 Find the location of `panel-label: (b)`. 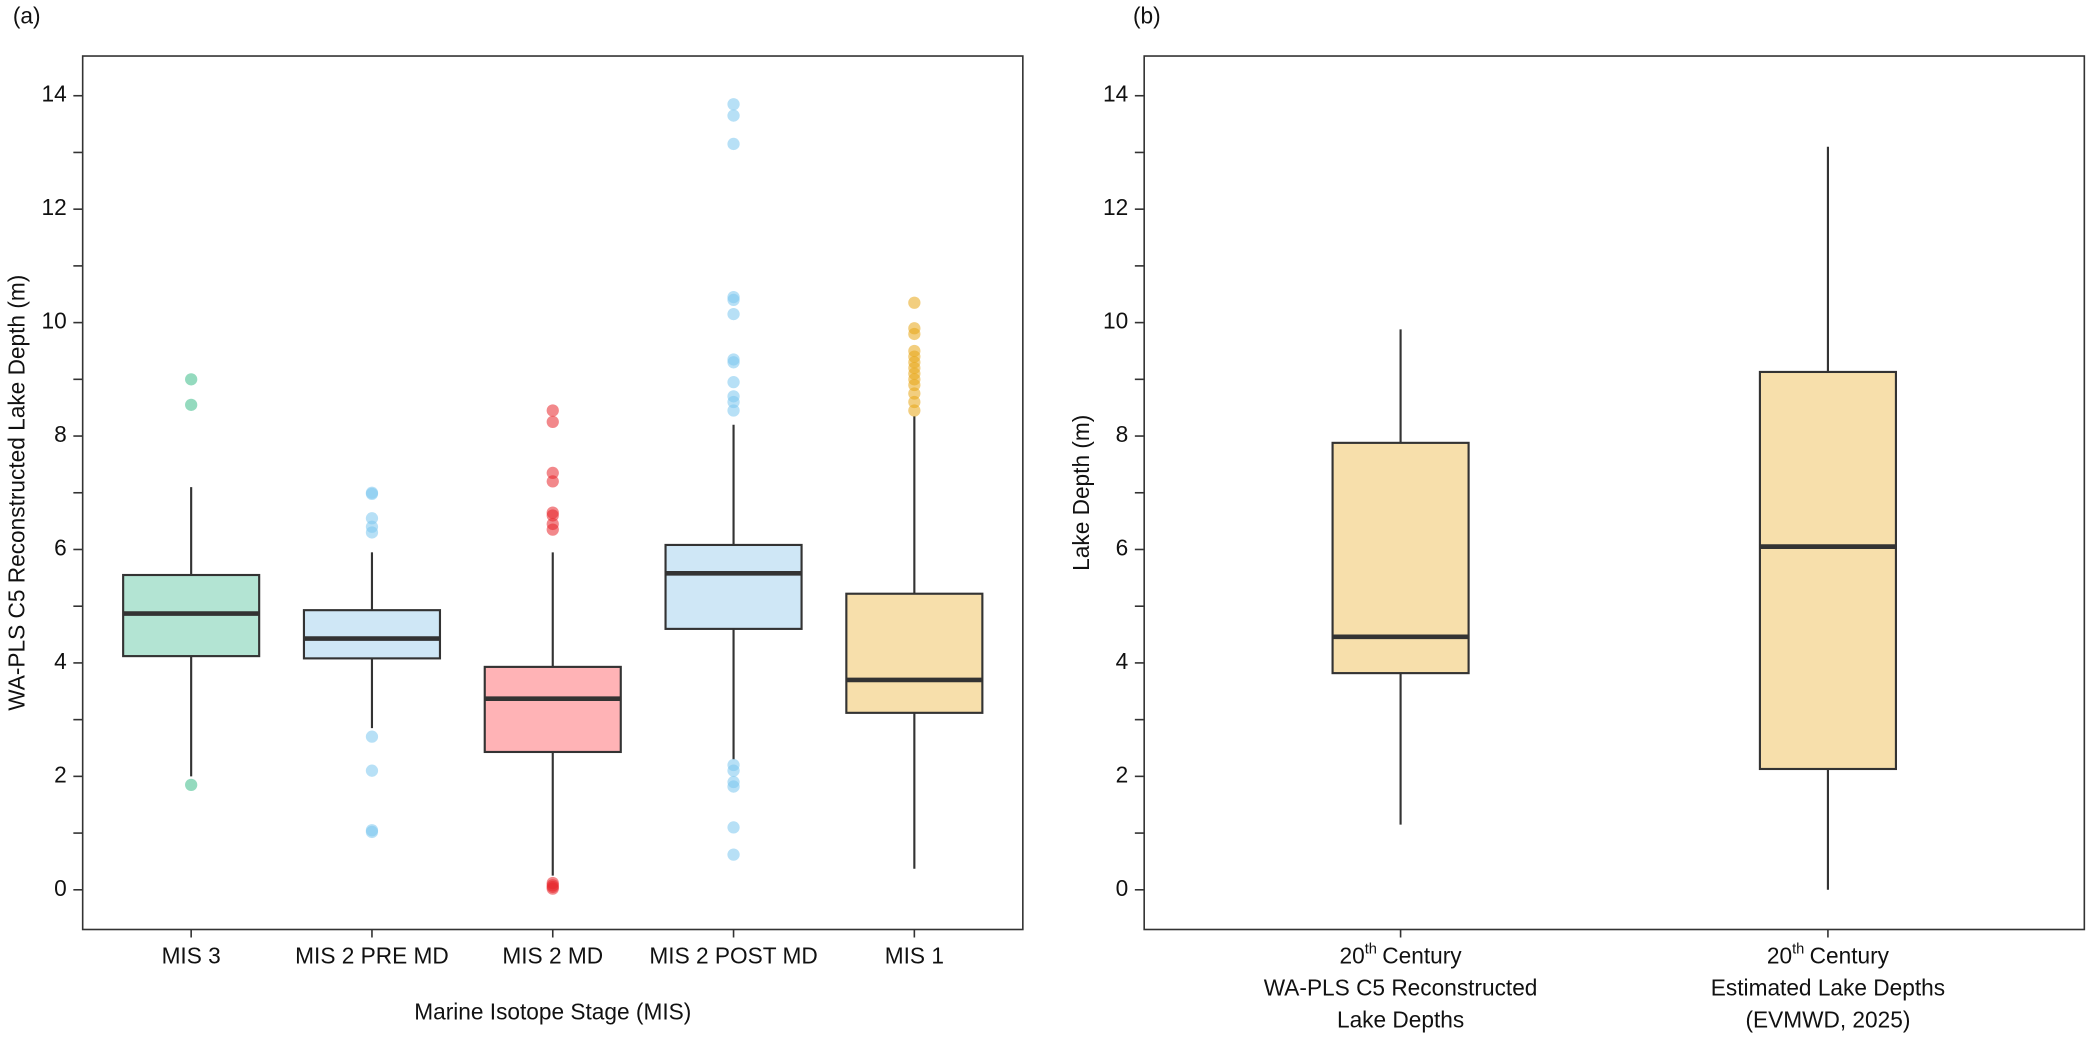

panel-label: (b) is located at coordinates (1147, 15).